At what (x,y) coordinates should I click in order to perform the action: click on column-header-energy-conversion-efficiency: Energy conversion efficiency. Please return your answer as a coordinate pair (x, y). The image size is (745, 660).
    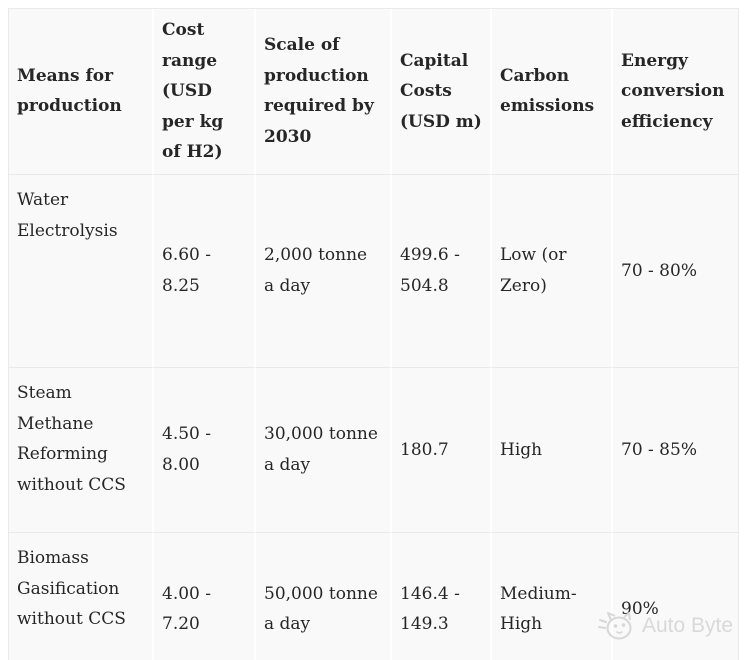
    Looking at the image, I should click on (675, 92).